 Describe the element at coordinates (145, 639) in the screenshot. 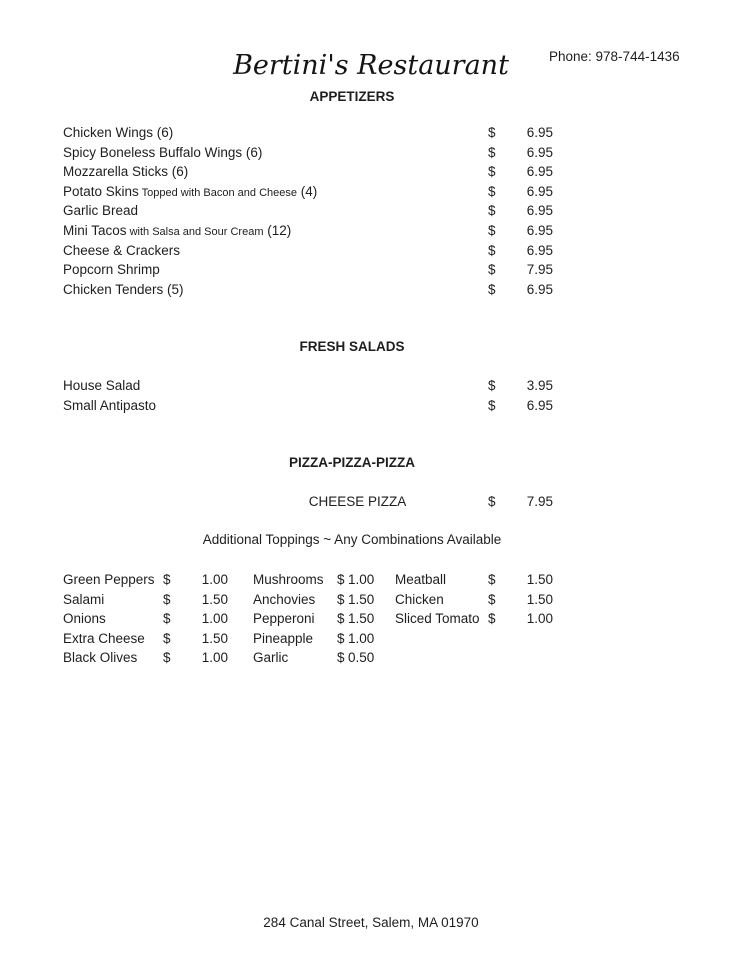

I see `topping-row: Extra Cheese $ 1.50` at that location.